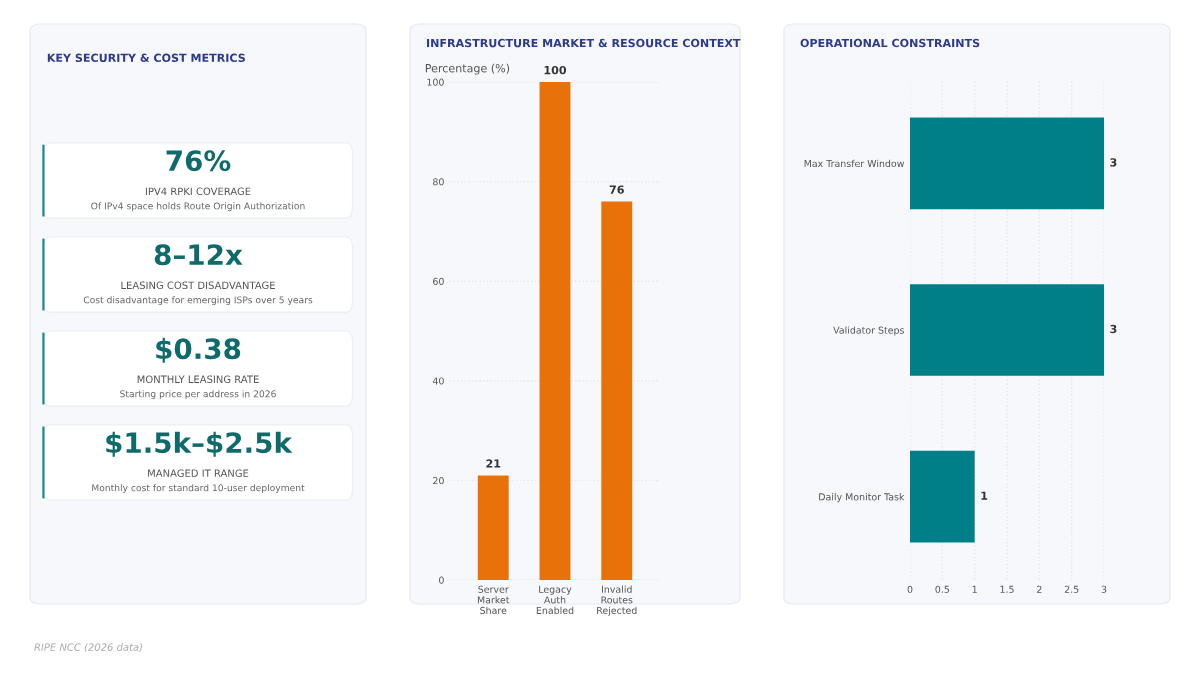  Describe the element at coordinates (198, 350) in the screenshot. I see `text: $0.38` at that location.